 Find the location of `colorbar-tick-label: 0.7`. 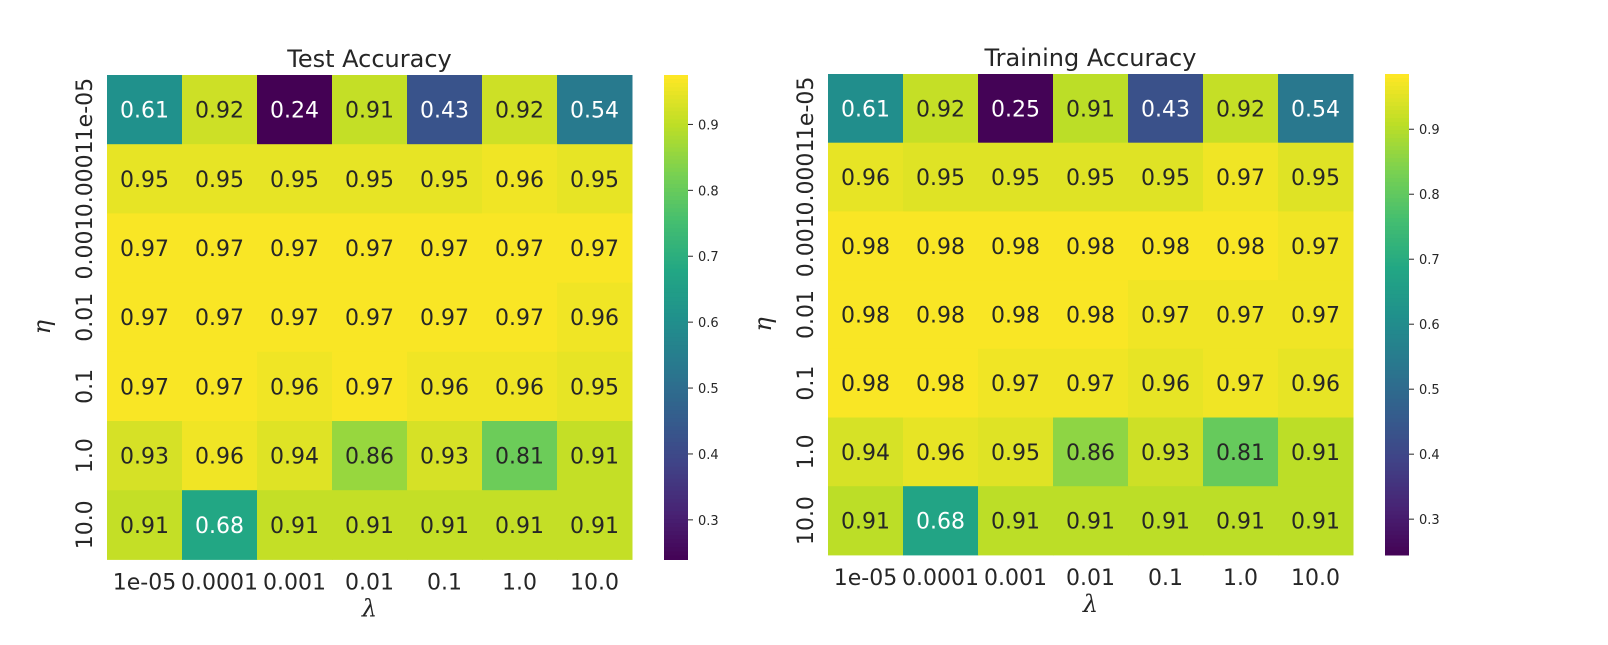

colorbar-tick-label: 0.7 is located at coordinates (708, 257).